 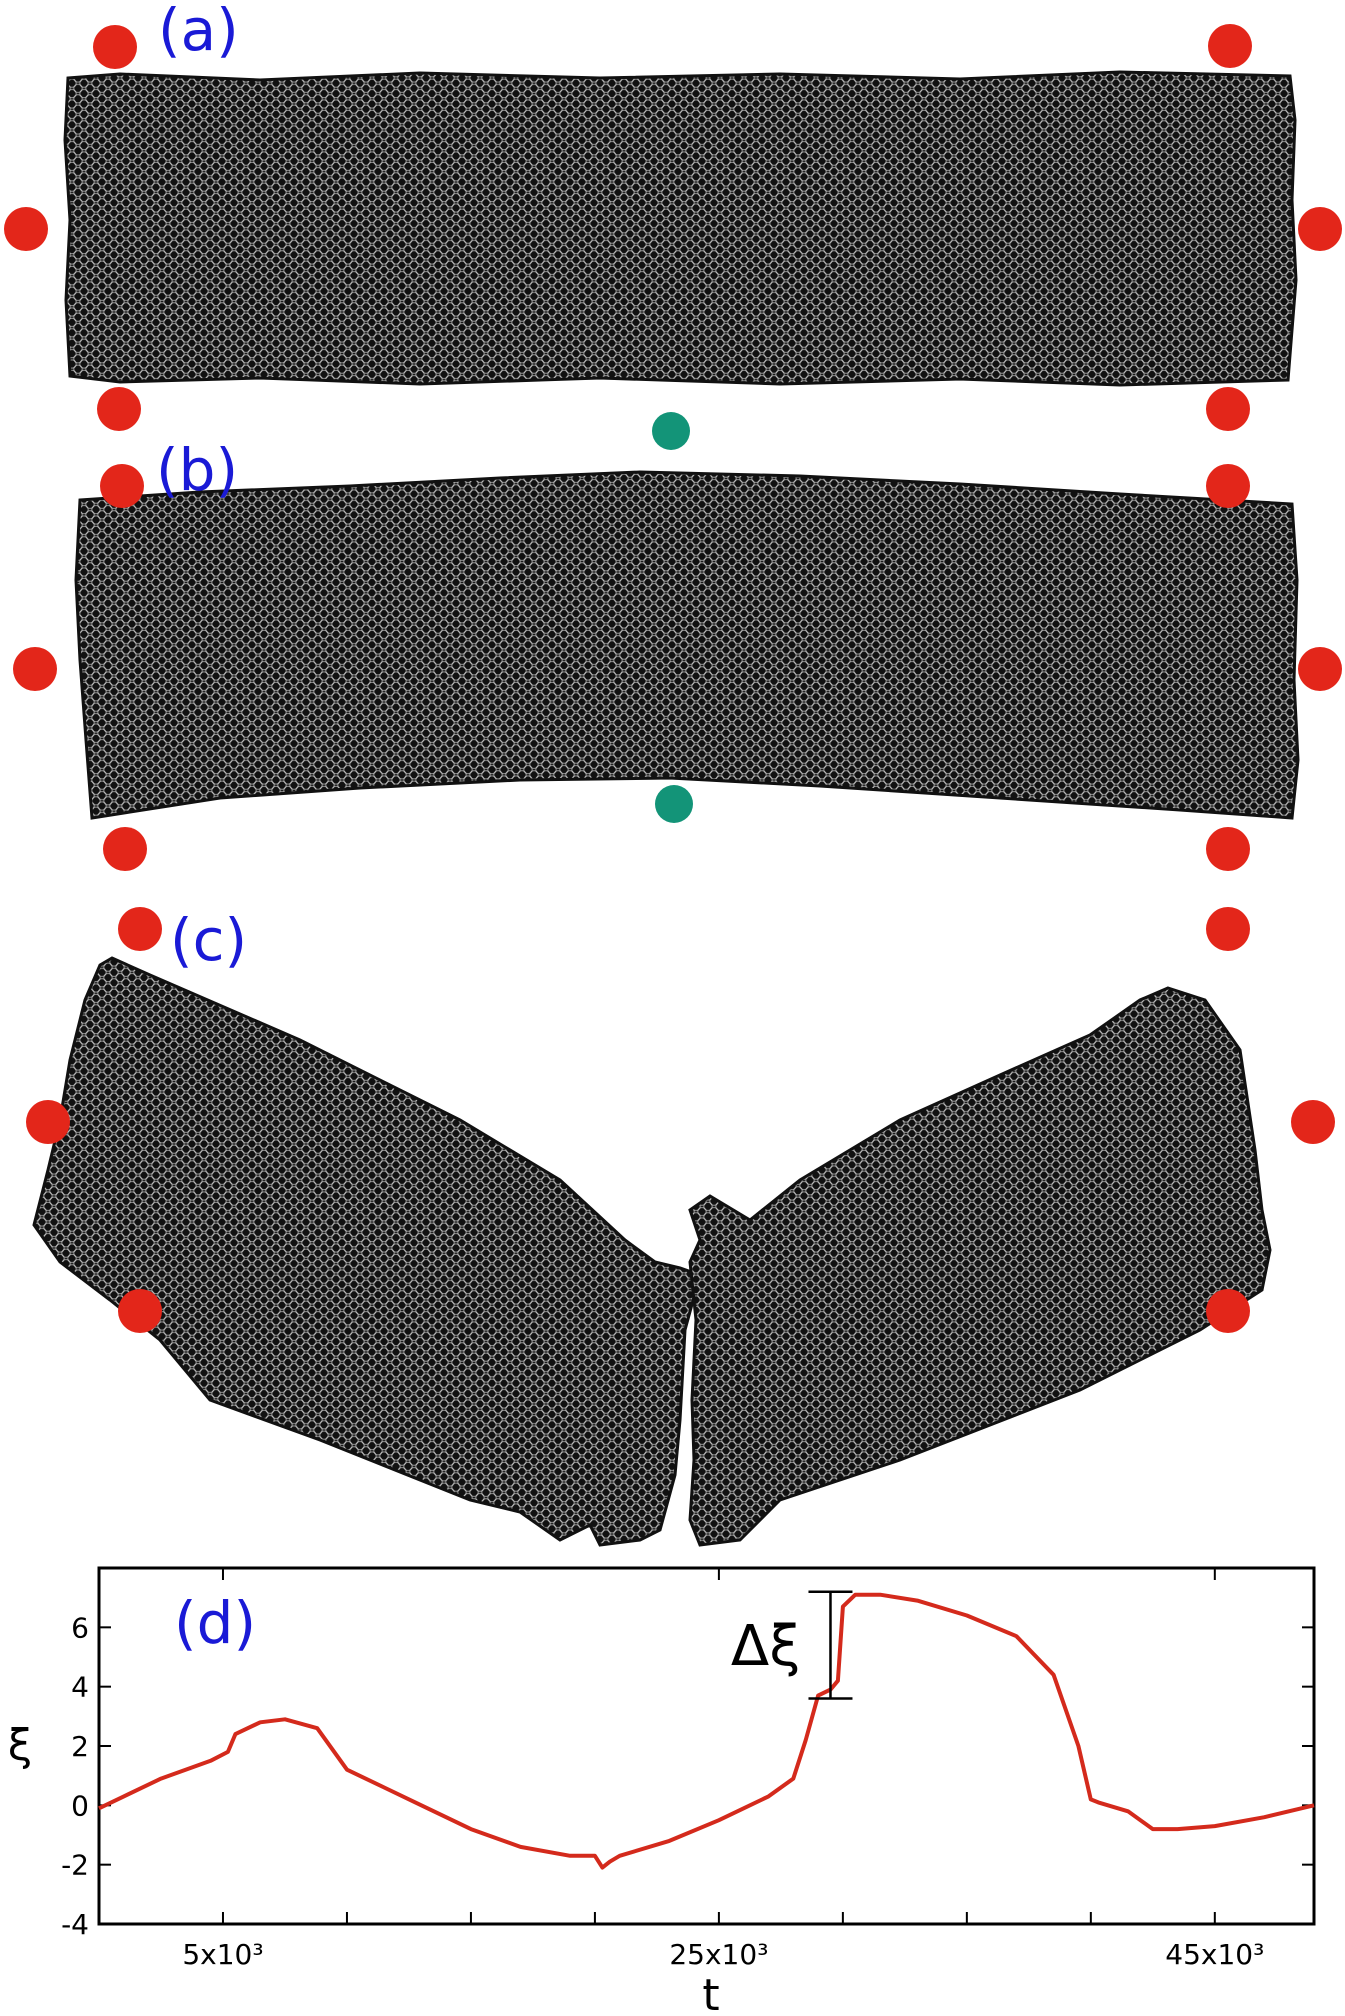 What do you see at coordinates (197, 470) in the screenshot?
I see `panel-label-b: (b)` at bounding box center [197, 470].